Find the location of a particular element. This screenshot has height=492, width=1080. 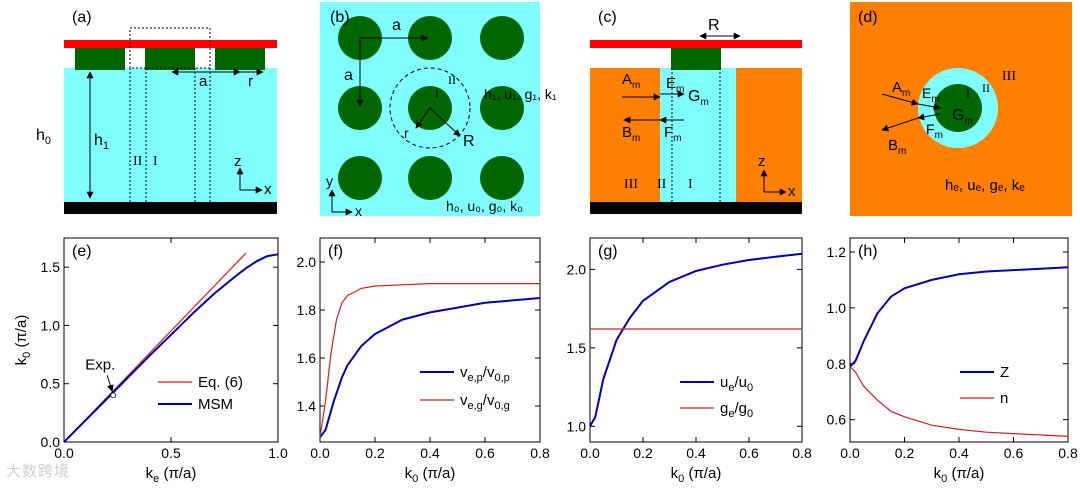

r-arrow is located at coordinates (423, 118).